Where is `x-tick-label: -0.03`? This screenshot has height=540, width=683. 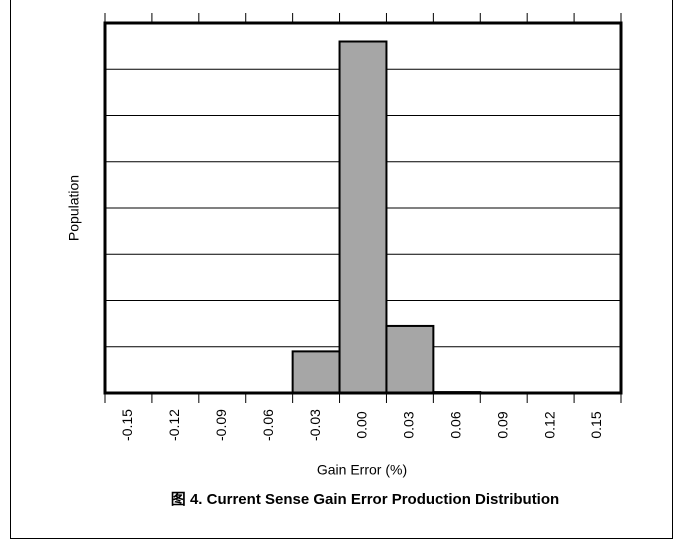 x-tick-label: -0.03 is located at coordinates (315, 425).